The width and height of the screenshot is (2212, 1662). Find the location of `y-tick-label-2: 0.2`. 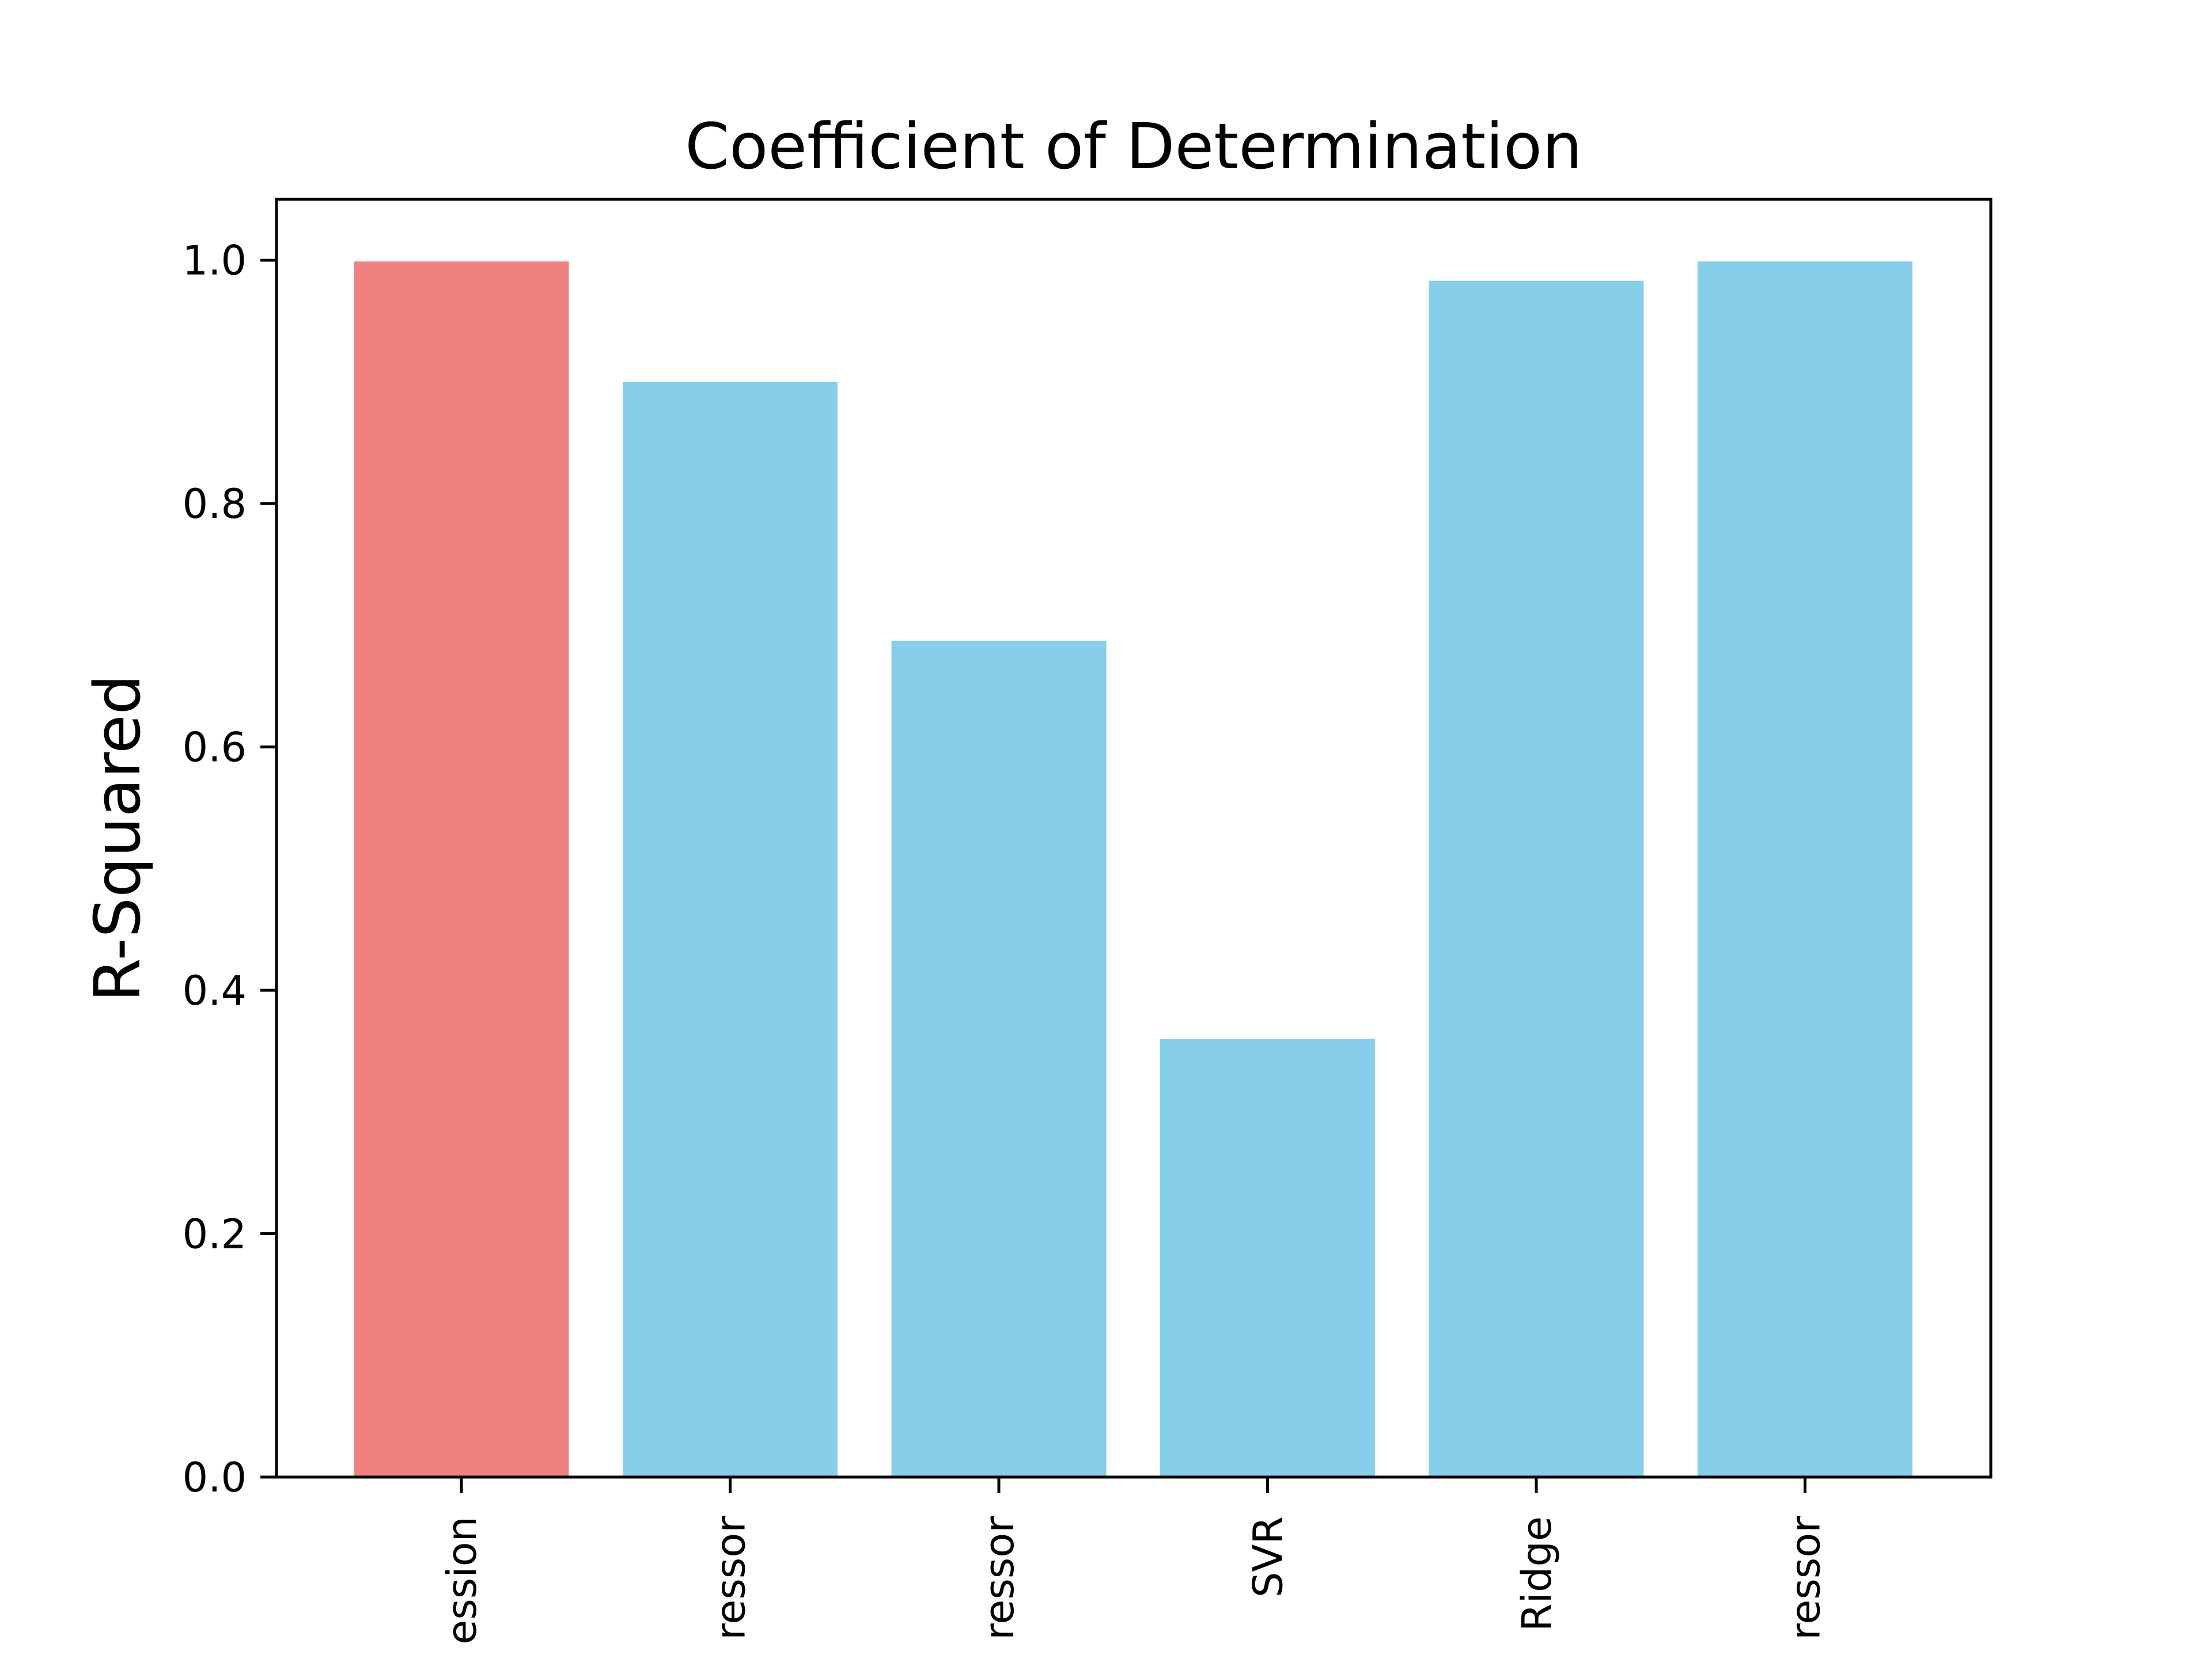

y-tick-label-2: 0.2 is located at coordinates (215, 1234).